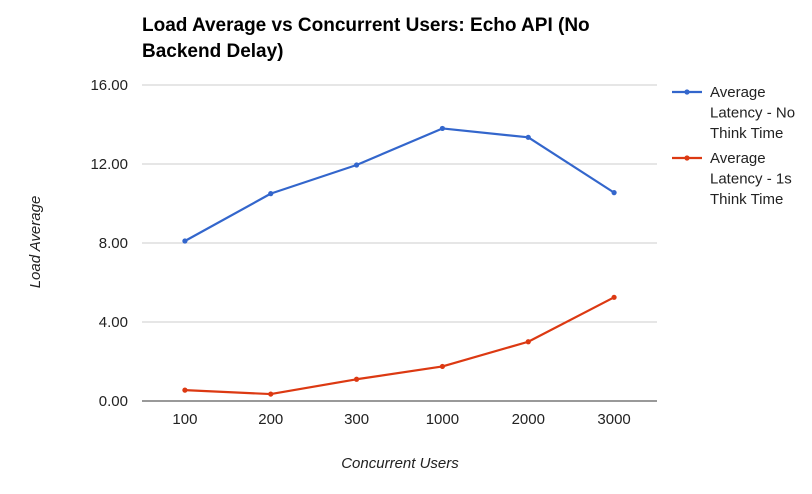 The height and width of the screenshot is (494, 812). Describe the element at coordinates (109, 164) in the screenshot. I see `y-tick-label: 12.00` at that location.